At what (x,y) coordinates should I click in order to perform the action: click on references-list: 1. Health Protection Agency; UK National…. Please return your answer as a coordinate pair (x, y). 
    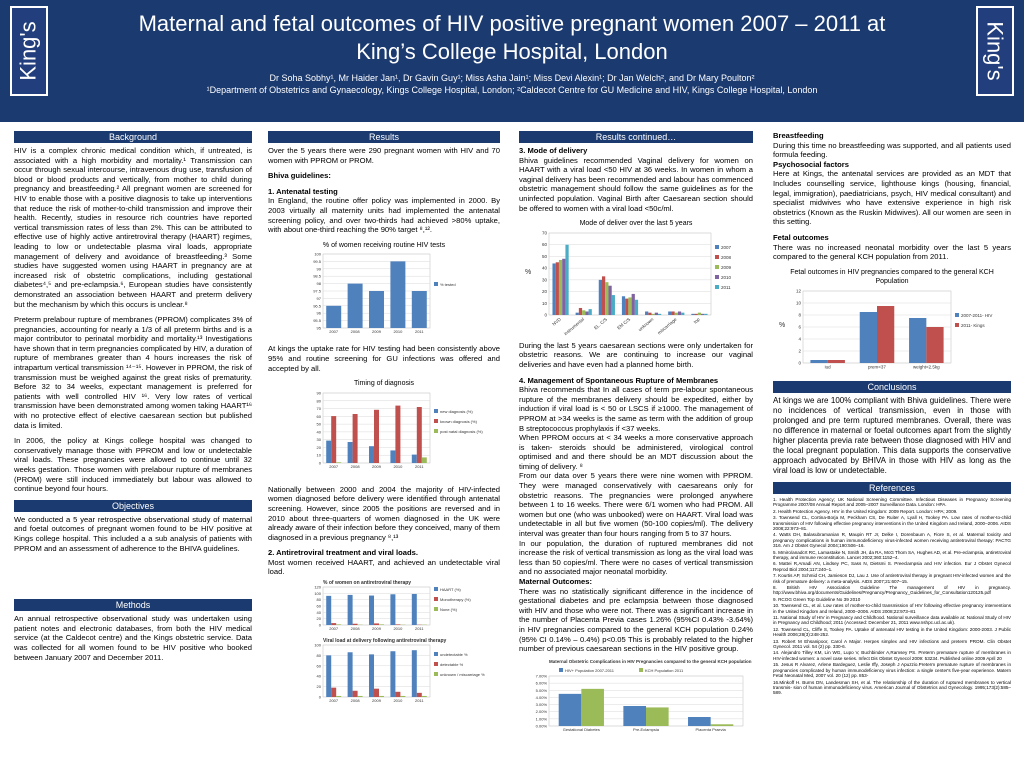
    Looking at the image, I should click on (892, 596).